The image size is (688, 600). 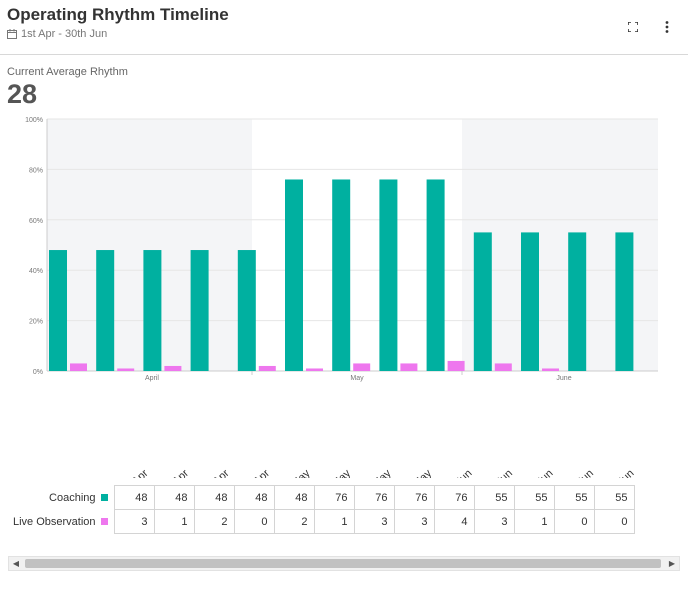 What do you see at coordinates (454, 521) in the screenshot?
I see `table-cell: 4` at bounding box center [454, 521].